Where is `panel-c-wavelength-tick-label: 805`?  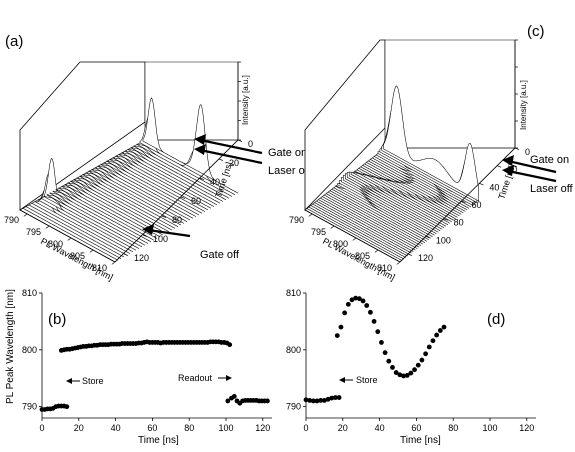
panel-c-wavelength-tick-label: 805 is located at coordinates (362, 256).